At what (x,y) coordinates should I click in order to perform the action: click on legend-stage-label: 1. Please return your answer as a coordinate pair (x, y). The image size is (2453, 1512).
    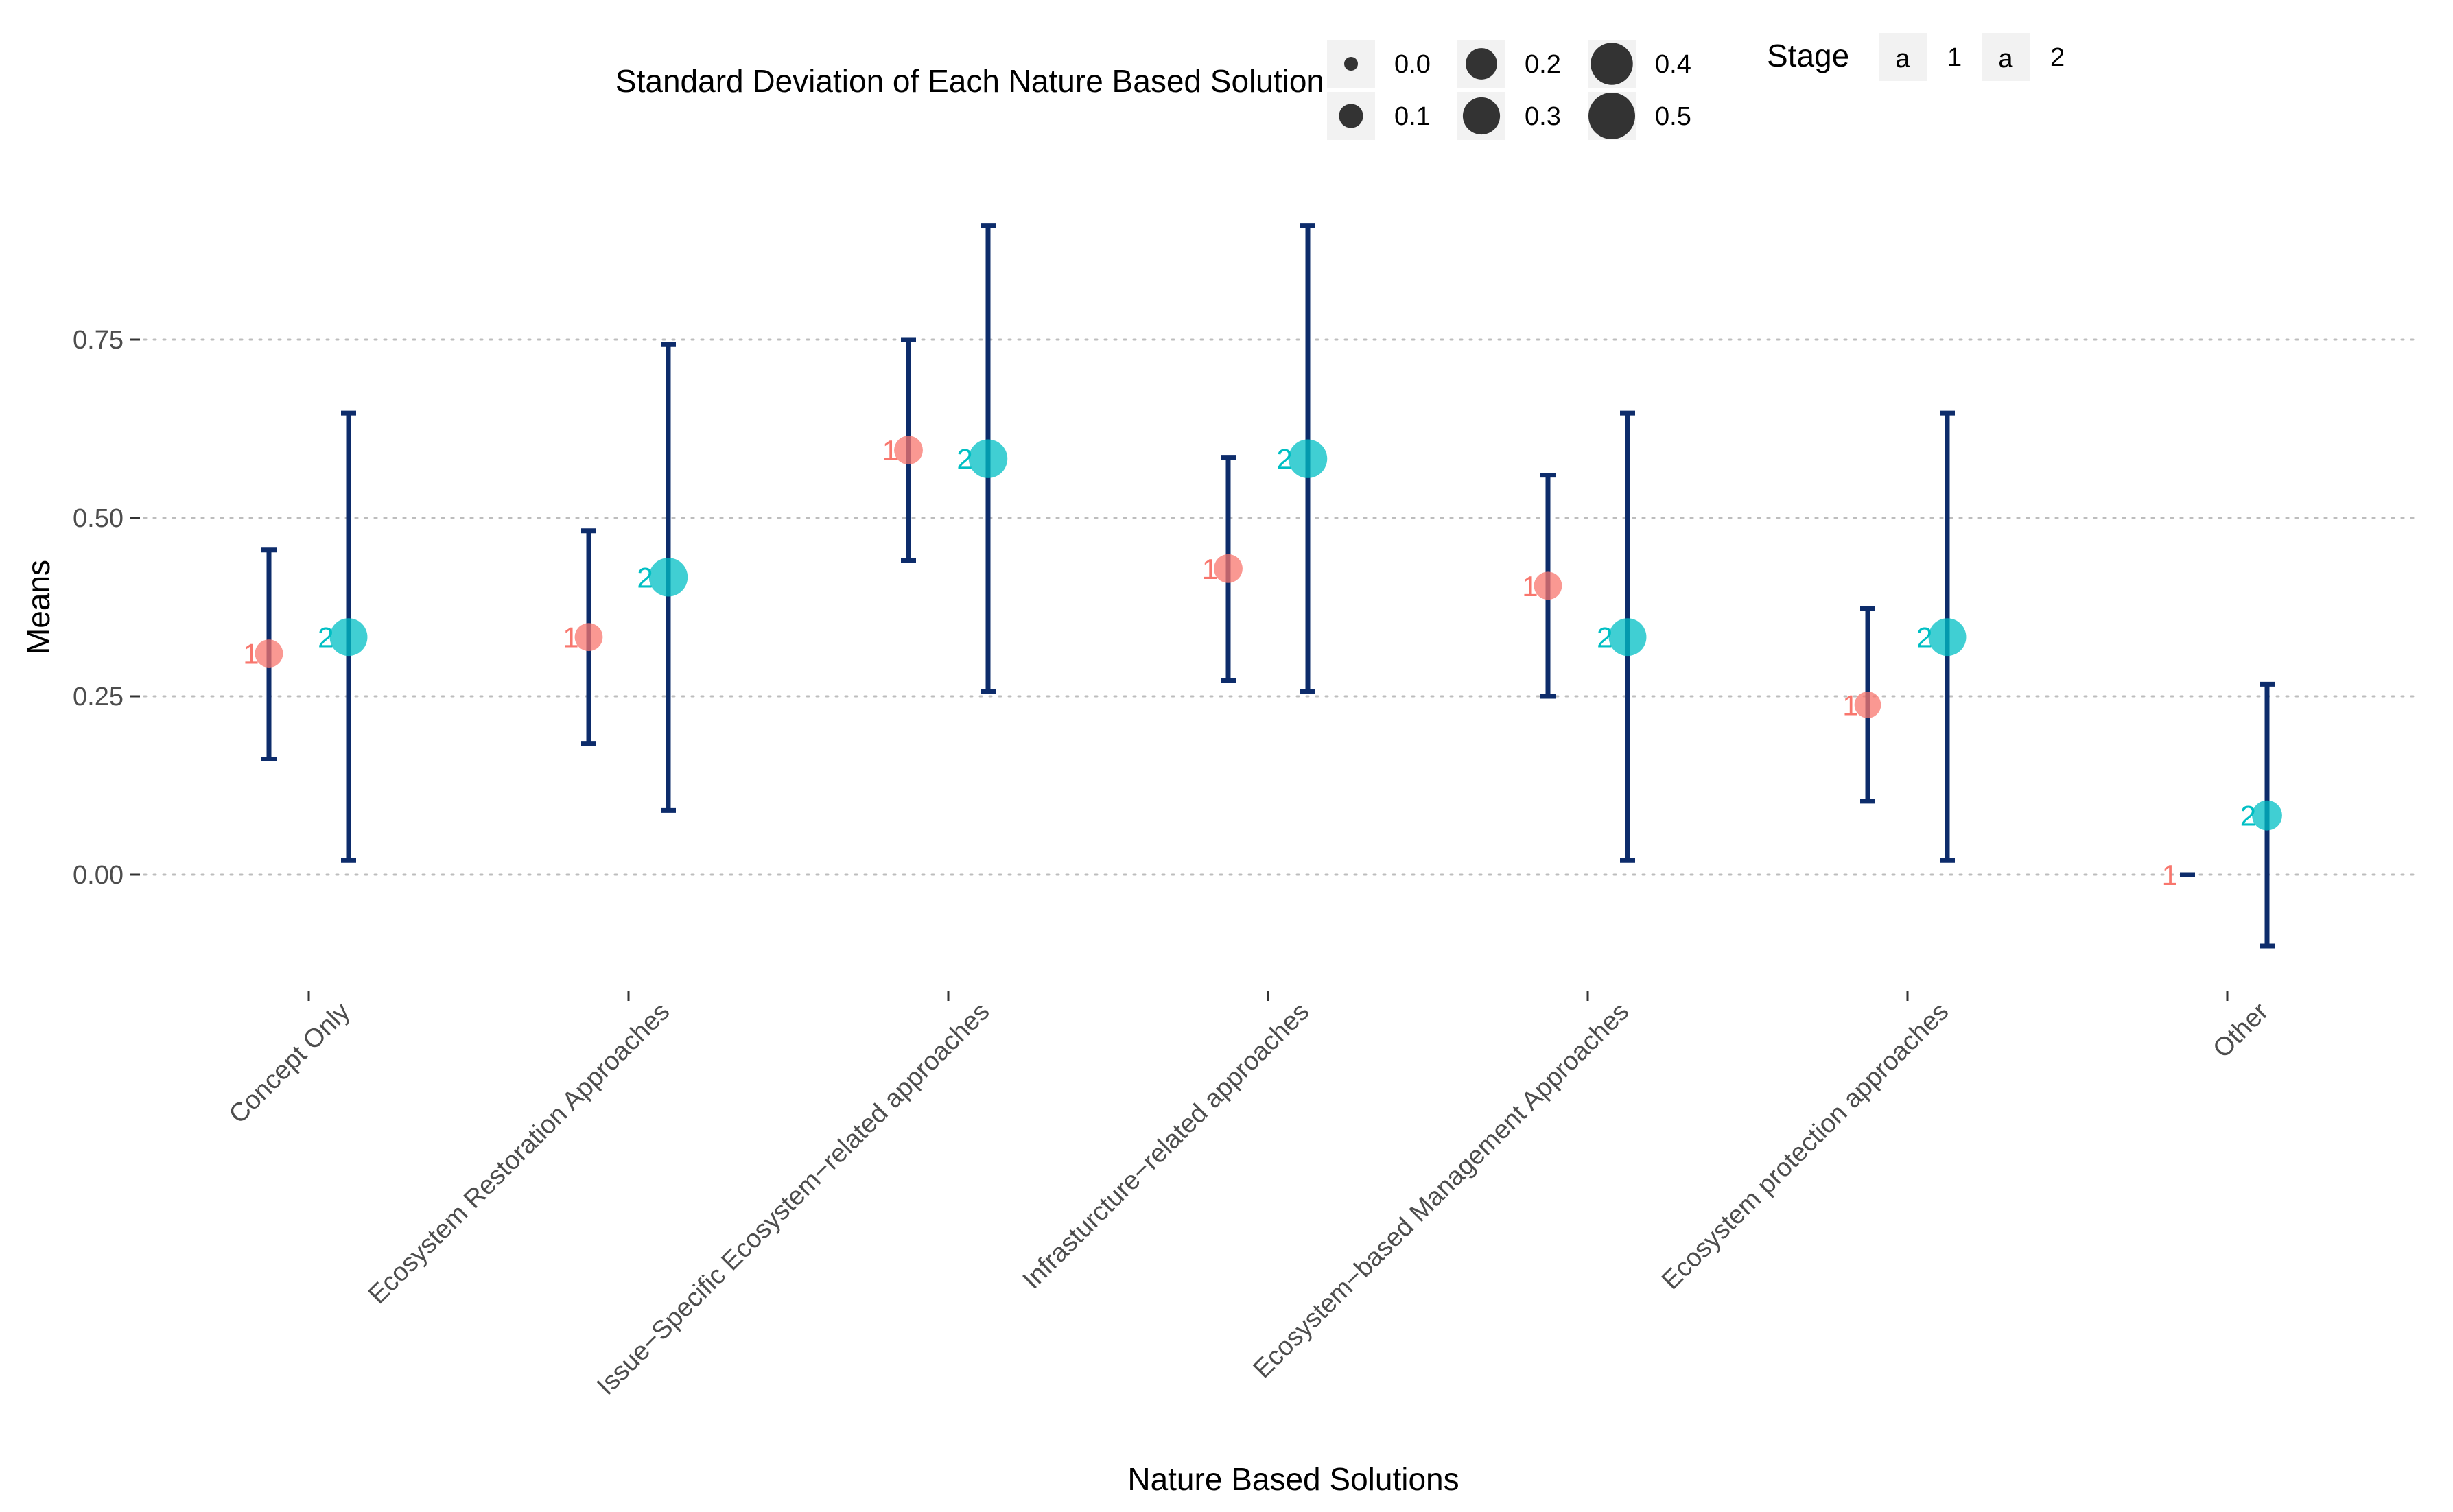
    Looking at the image, I should click on (1954, 58).